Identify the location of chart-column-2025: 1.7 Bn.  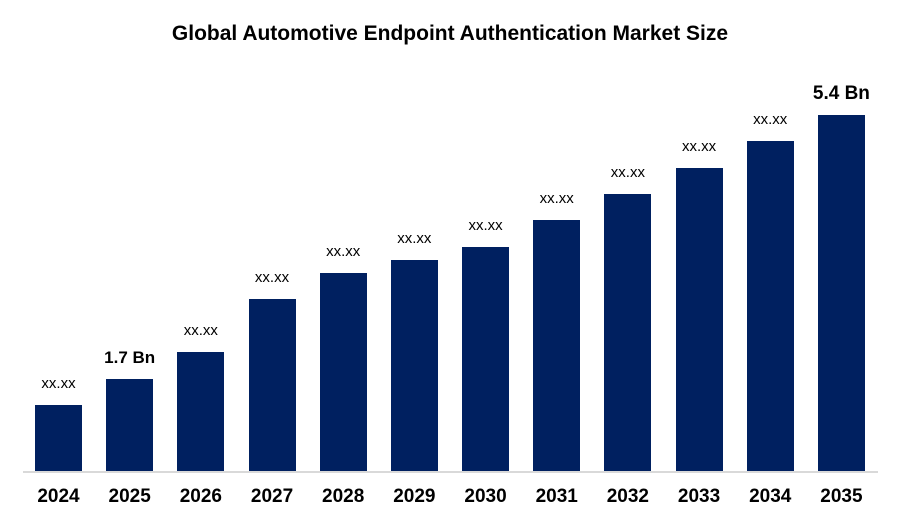
(130, 275).